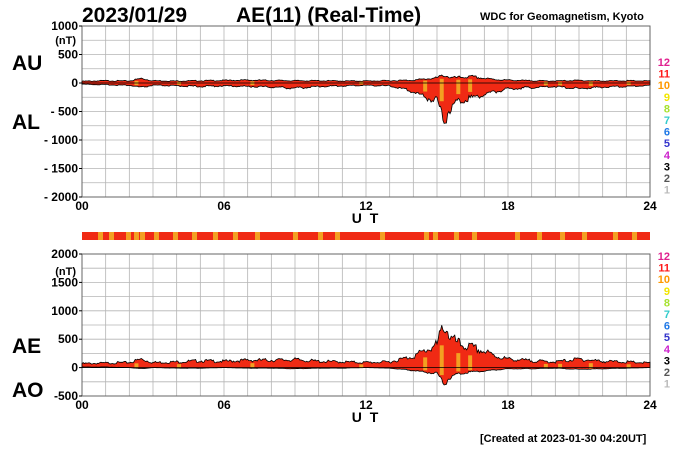  Describe the element at coordinates (329, 15) in the screenshot. I see `chart-title: AE(11) (Real-Time)` at that location.